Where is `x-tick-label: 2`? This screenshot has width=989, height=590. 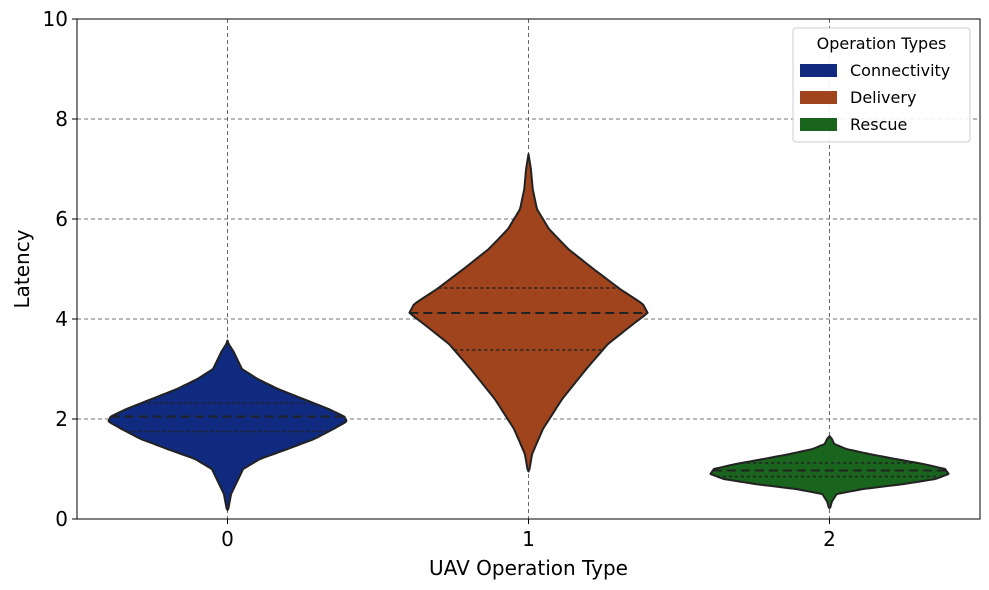
x-tick-label: 2 is located at coordinates (829, 539).